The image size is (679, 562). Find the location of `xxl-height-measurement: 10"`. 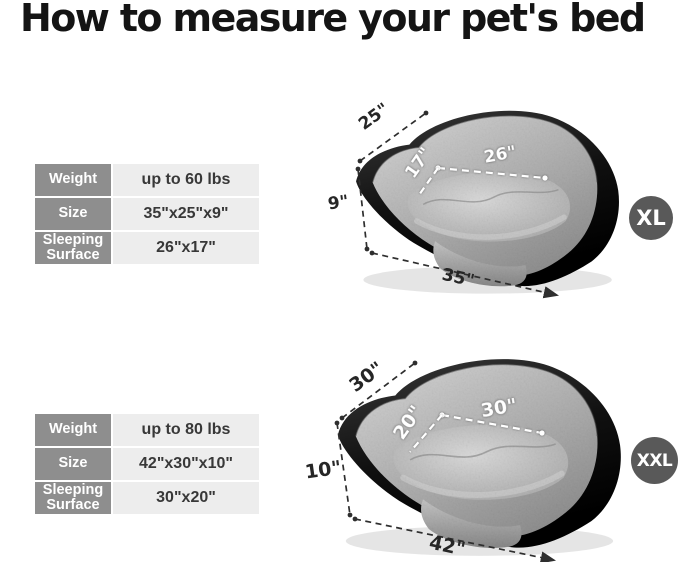

xxl-height-measurement: 10" is located at coordinates (323, 470).